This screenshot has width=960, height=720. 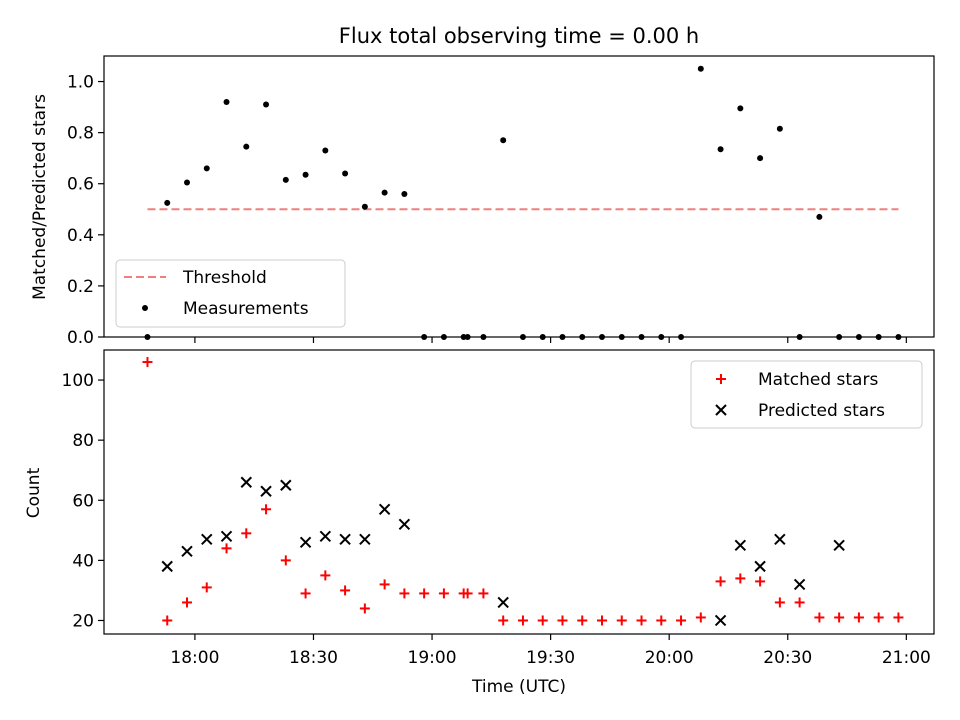 What do you see at coordinates (80, 338) in the screenshot?
I see `top-y-tick-label: 0.0` at bounding box center [80, 338].